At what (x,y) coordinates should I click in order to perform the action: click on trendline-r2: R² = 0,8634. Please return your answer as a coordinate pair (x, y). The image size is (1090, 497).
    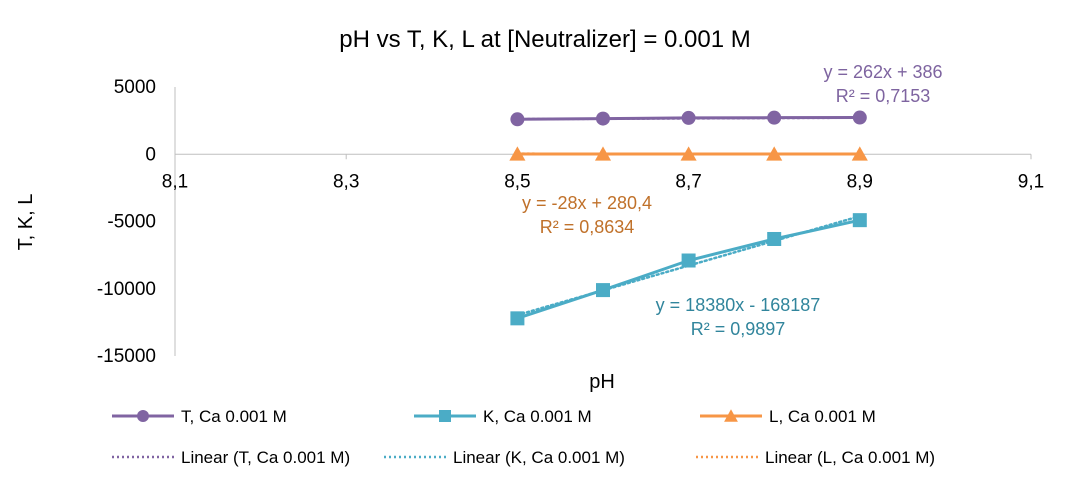
    Looking at the image, I should click on (587, 227).